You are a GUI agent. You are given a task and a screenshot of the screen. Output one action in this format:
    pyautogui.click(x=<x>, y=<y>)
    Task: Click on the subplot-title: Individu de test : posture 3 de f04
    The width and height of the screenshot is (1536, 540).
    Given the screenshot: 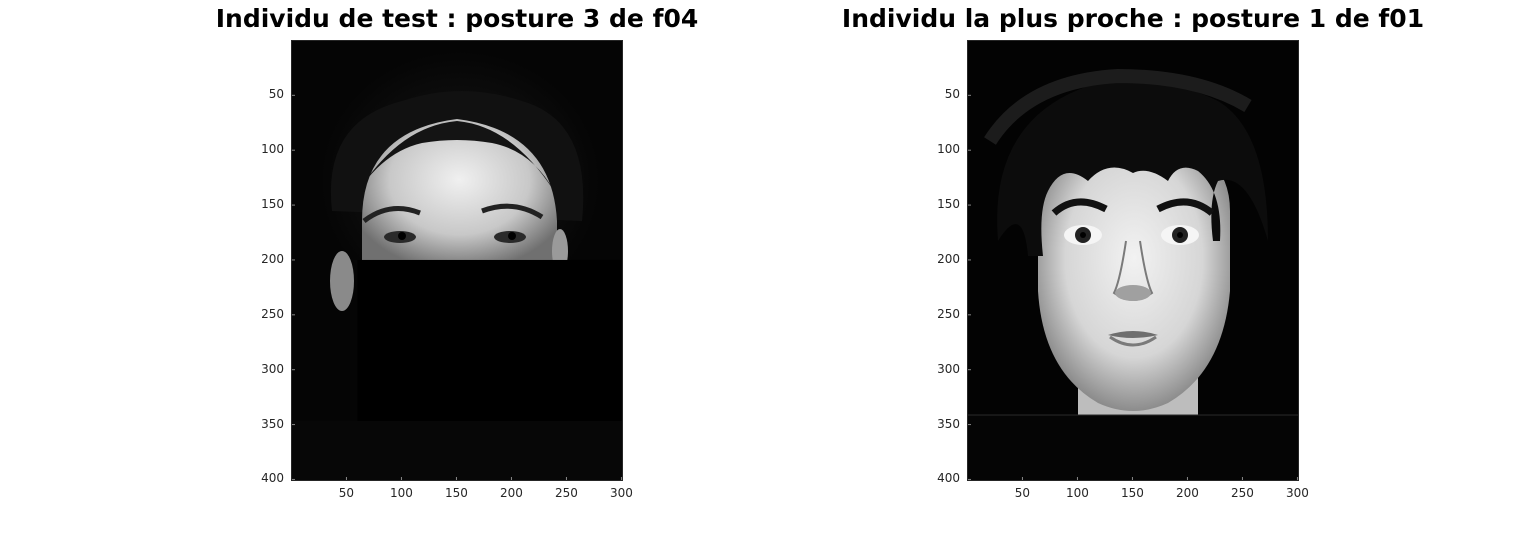 What is the action you would take?
    pyautogui.click(x=457, y=18)
    